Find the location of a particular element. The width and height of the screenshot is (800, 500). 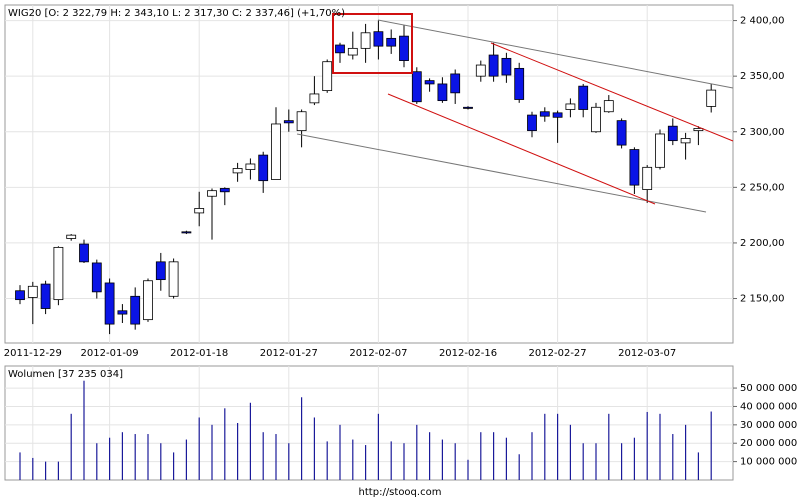

y-tick-label: 30 000 000 is located at coordinates (768, 425).